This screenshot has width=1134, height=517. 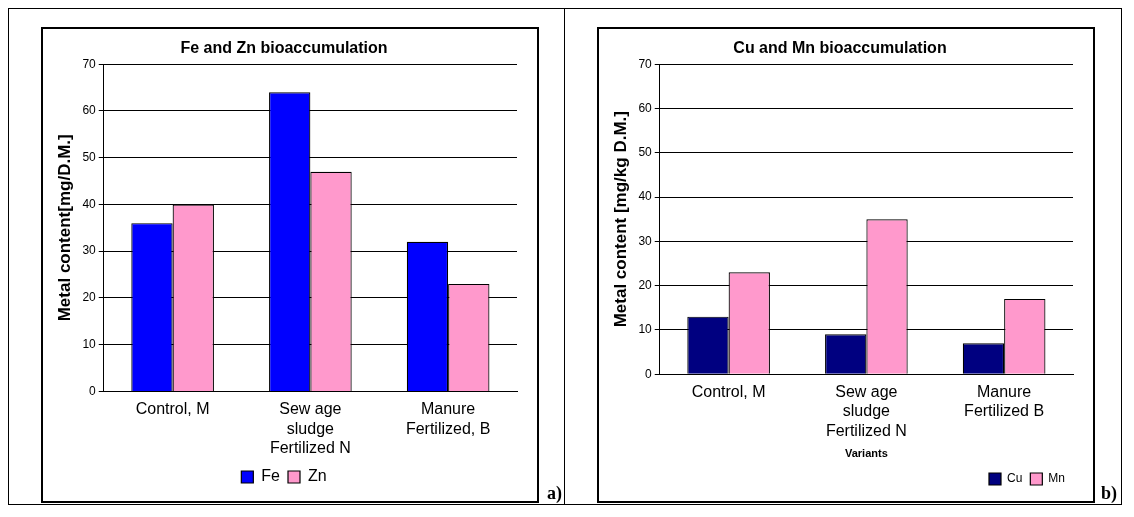 I want to click on x-tick-label: Manure Fertilized B, so click(x=1004, y=401).